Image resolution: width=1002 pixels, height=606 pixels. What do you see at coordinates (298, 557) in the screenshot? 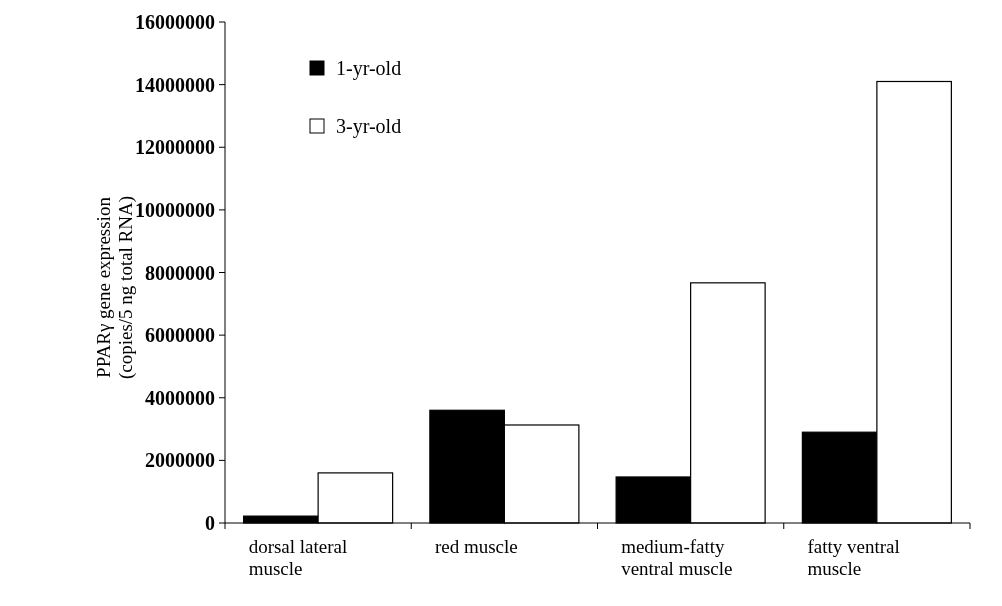
I see `x-tick-label: dorsal lateral muscle` at bounding box center [298, 557].